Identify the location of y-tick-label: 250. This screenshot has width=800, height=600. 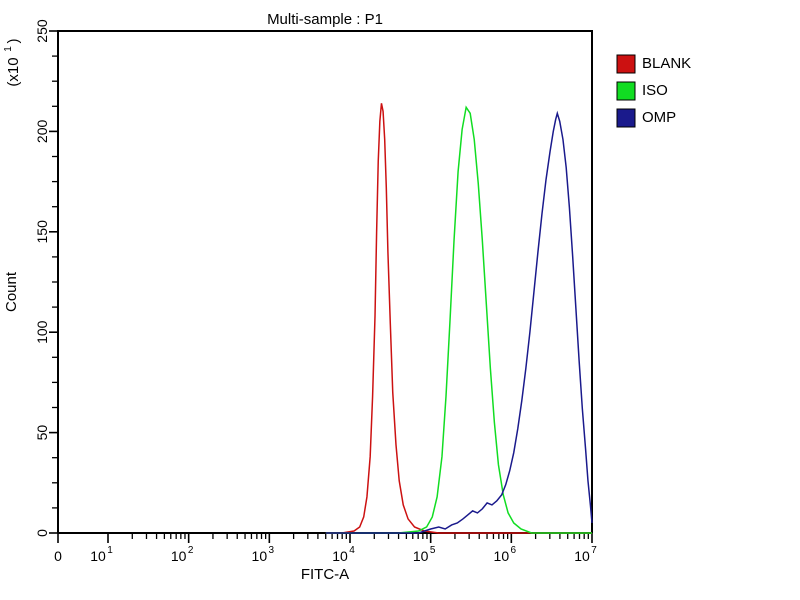
(42, 31).